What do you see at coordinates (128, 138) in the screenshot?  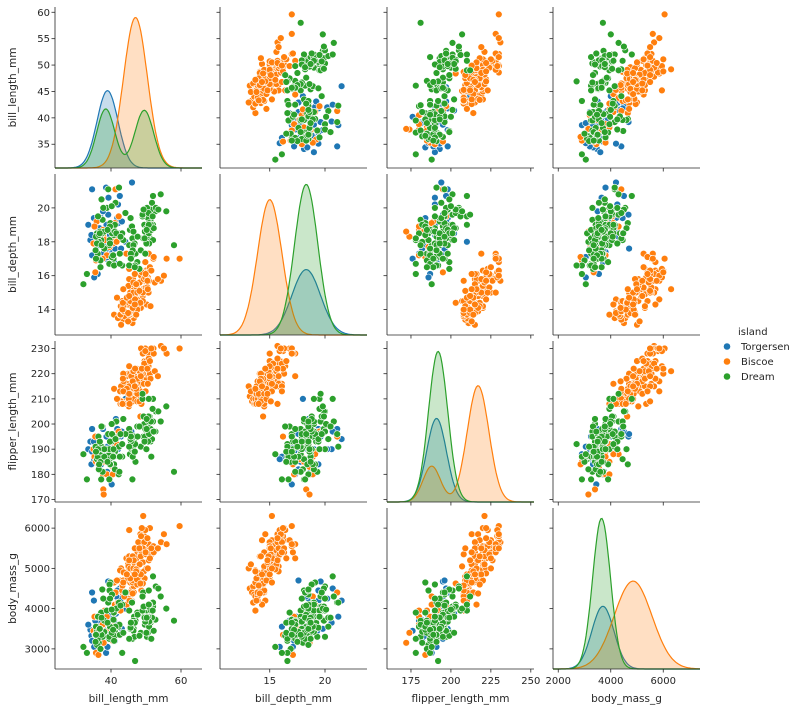 I see `kde-fill-dream` at bounding box center [128, 138].